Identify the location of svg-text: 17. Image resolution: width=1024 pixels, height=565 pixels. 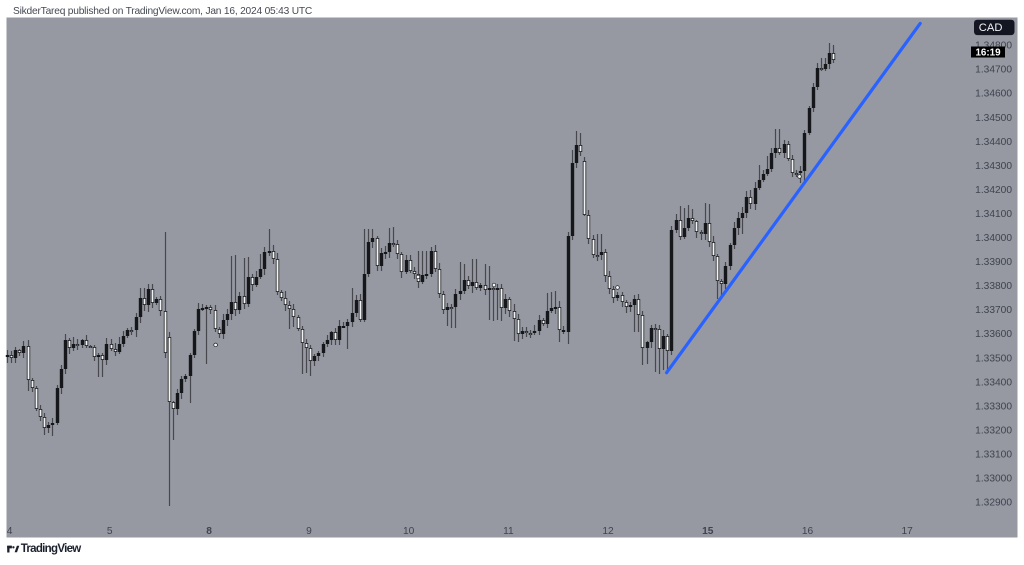
(908, 531).